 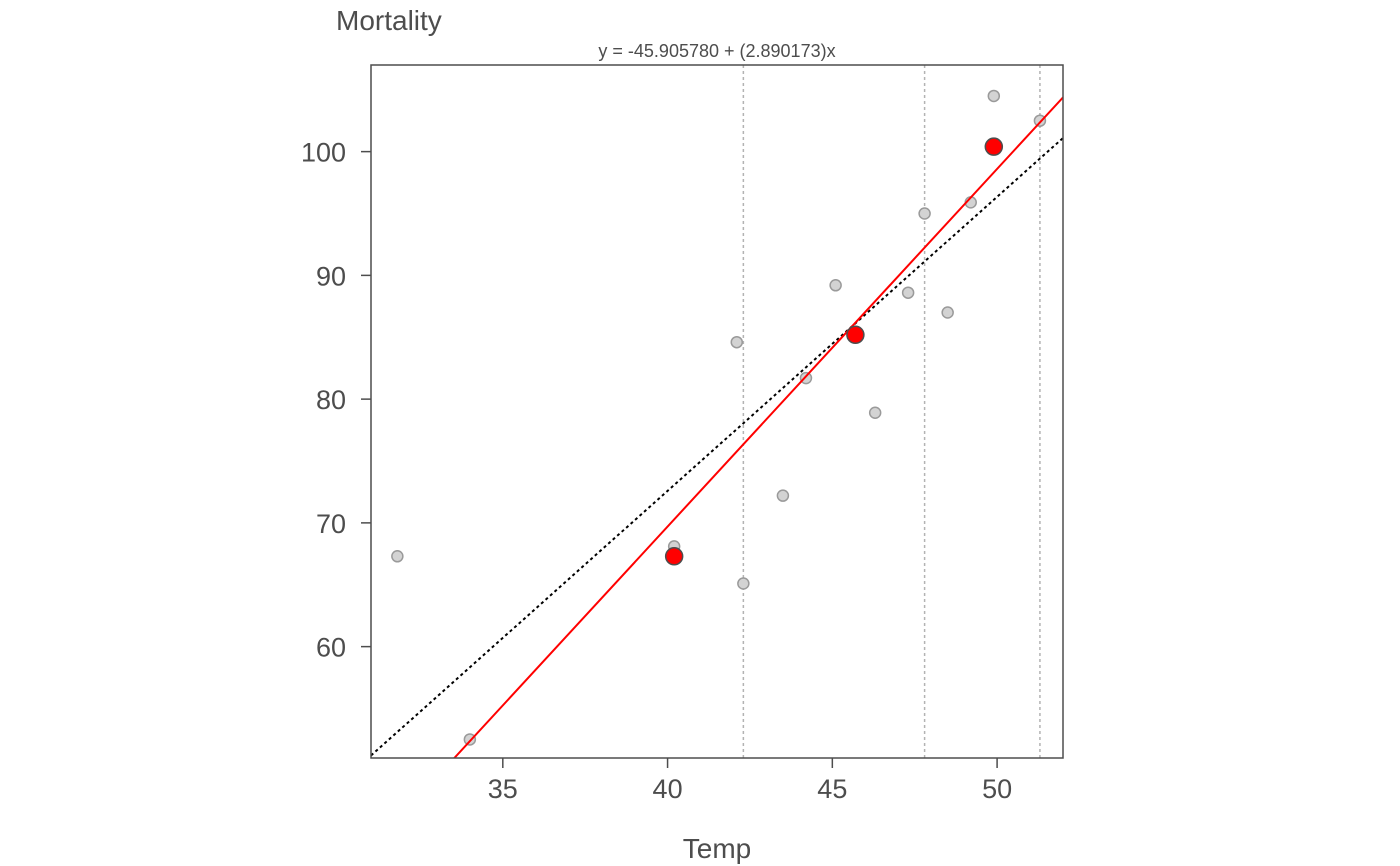 What do you see at coordinates (331, 524) in the screenshot?
I see `y-tick-label: 70` at bounding box center [331, 524].